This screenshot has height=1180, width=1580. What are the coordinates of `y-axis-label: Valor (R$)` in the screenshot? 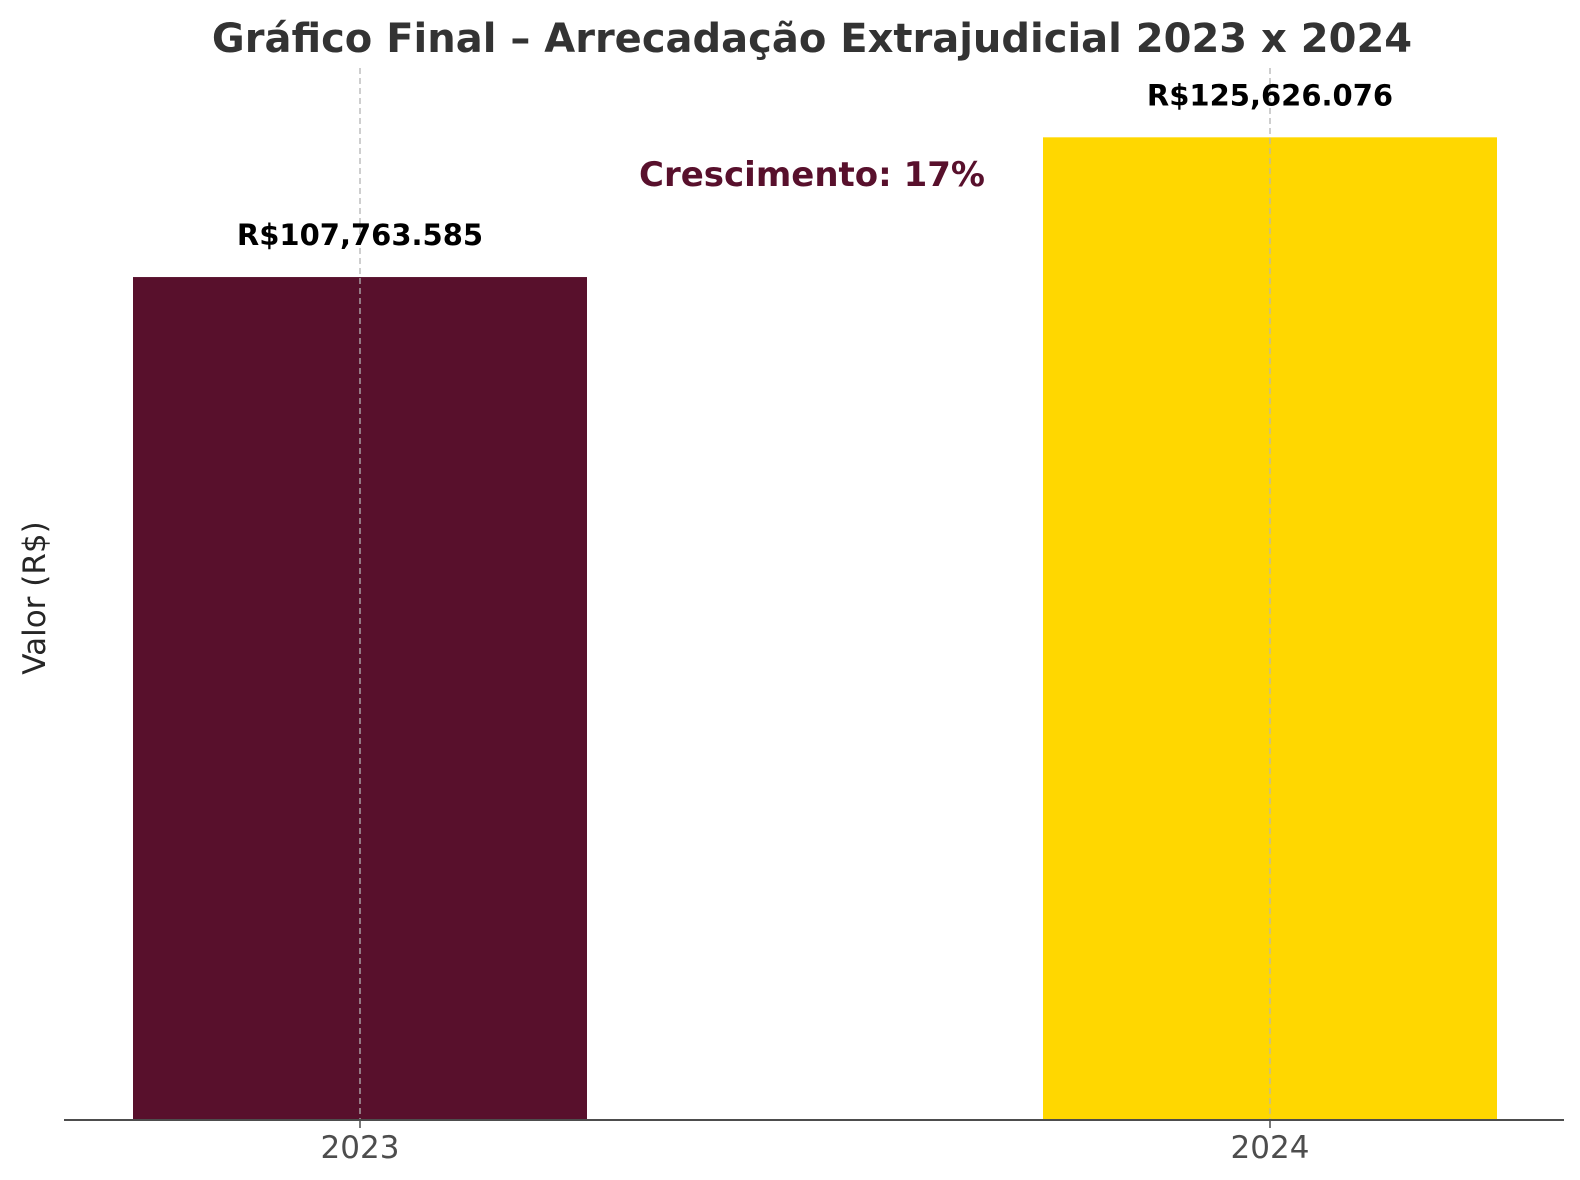 It's located at (35, 597).